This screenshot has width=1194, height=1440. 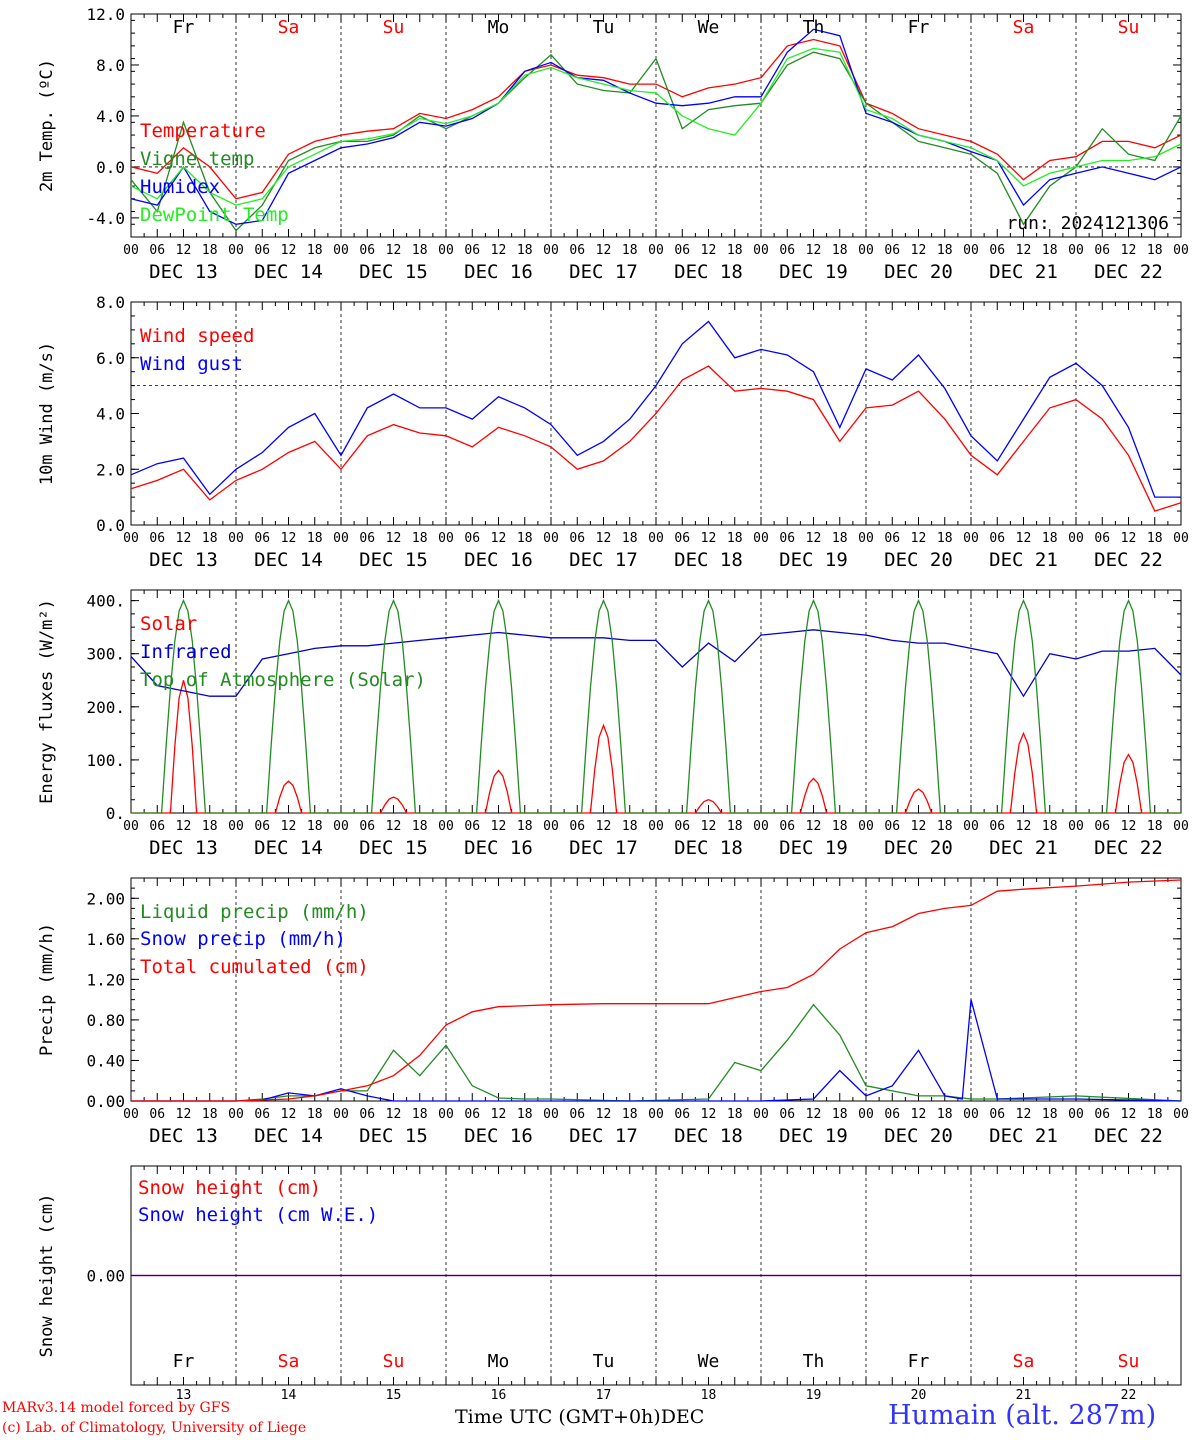 I want to click on time-axis-title: Time UTC (GMT+0h)DEC, so click(x=579, y=1417).